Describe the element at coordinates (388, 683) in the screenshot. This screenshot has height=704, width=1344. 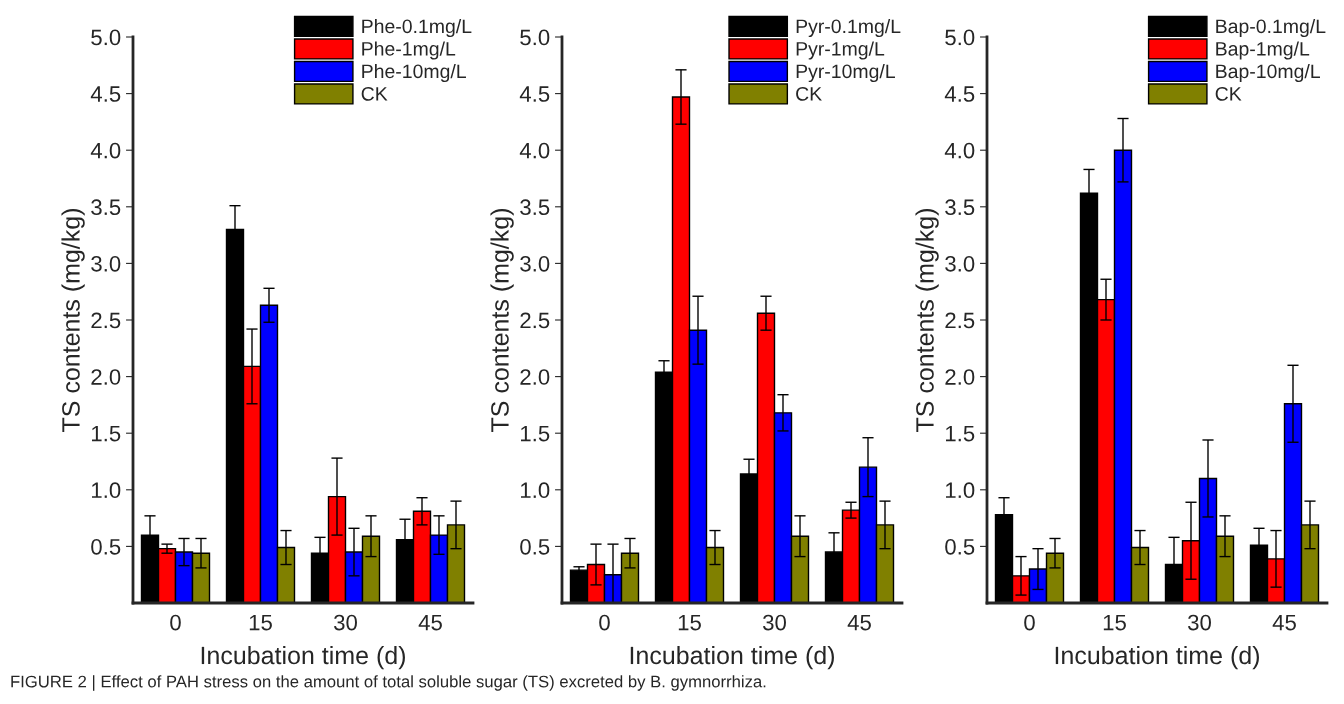
I see `caption: FIGURE 2 | Effect of PAH stress on the amount of total soluble sugar (TS) excreted by B. gymnorrhiza.` at that location.